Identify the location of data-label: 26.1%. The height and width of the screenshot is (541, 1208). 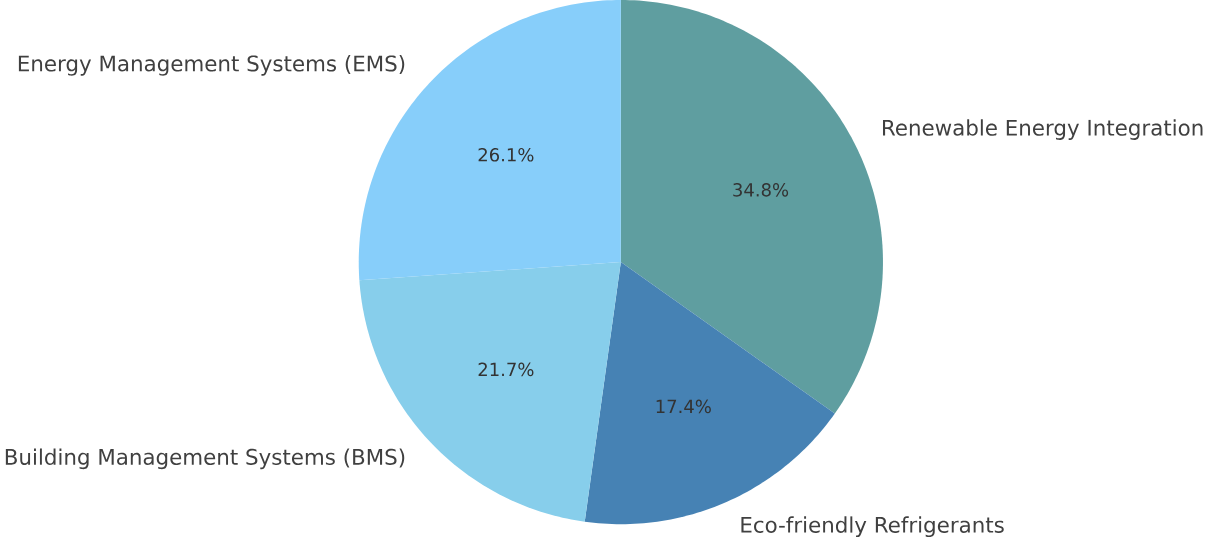
(506, 155).